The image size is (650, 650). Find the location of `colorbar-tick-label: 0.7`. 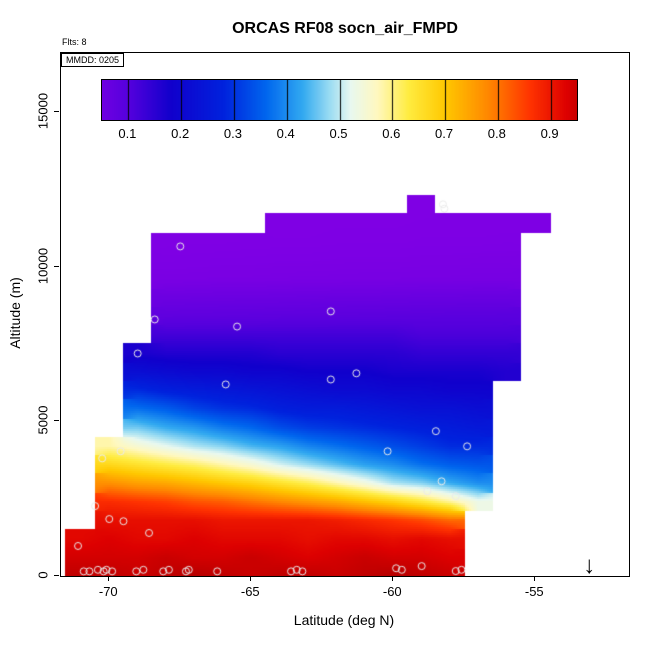

colorbar-tick-label: 0.7 is located at coordinates (444, 133).